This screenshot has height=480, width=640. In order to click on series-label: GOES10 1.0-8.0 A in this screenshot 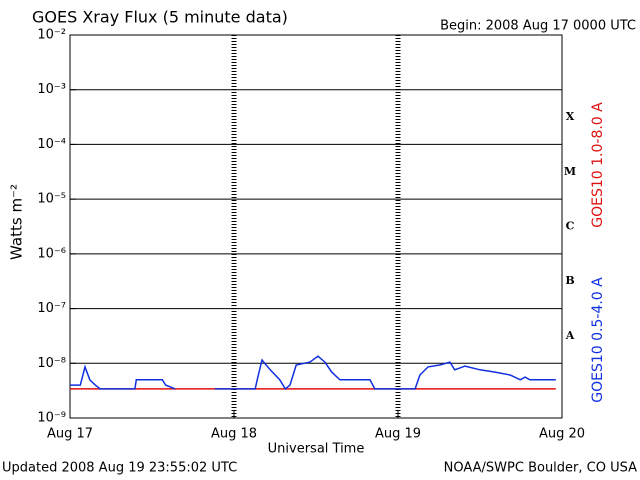, I will do `click(598, 165)`.